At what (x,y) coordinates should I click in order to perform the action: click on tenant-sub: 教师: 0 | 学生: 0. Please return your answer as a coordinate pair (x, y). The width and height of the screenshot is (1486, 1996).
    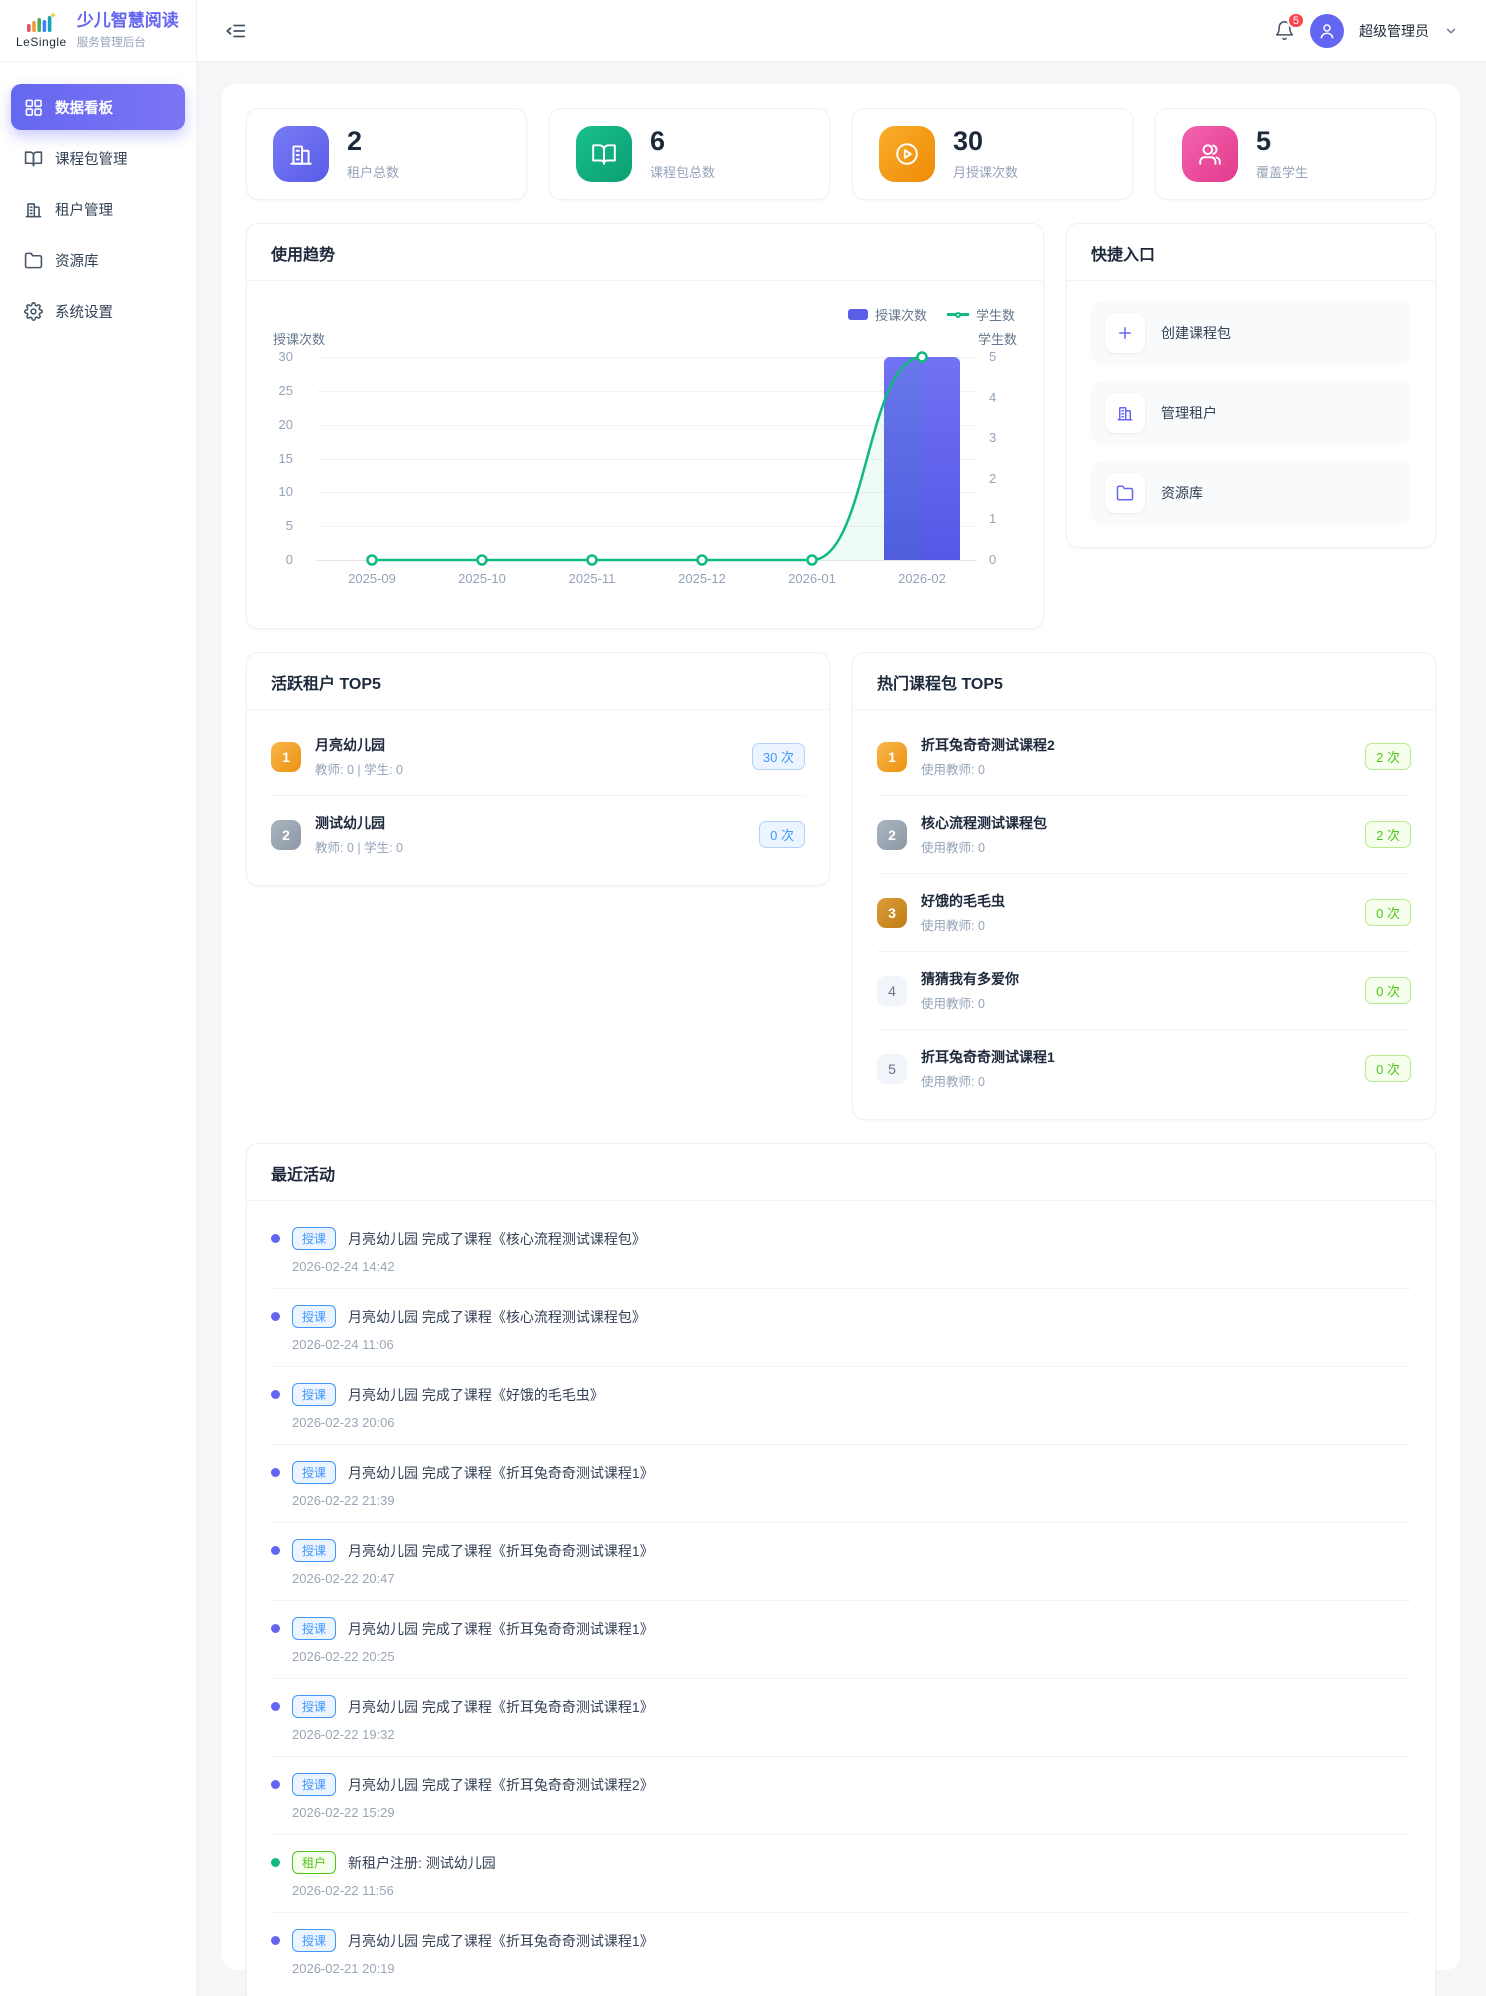
    Looking at the image, I should click on (359, 770).